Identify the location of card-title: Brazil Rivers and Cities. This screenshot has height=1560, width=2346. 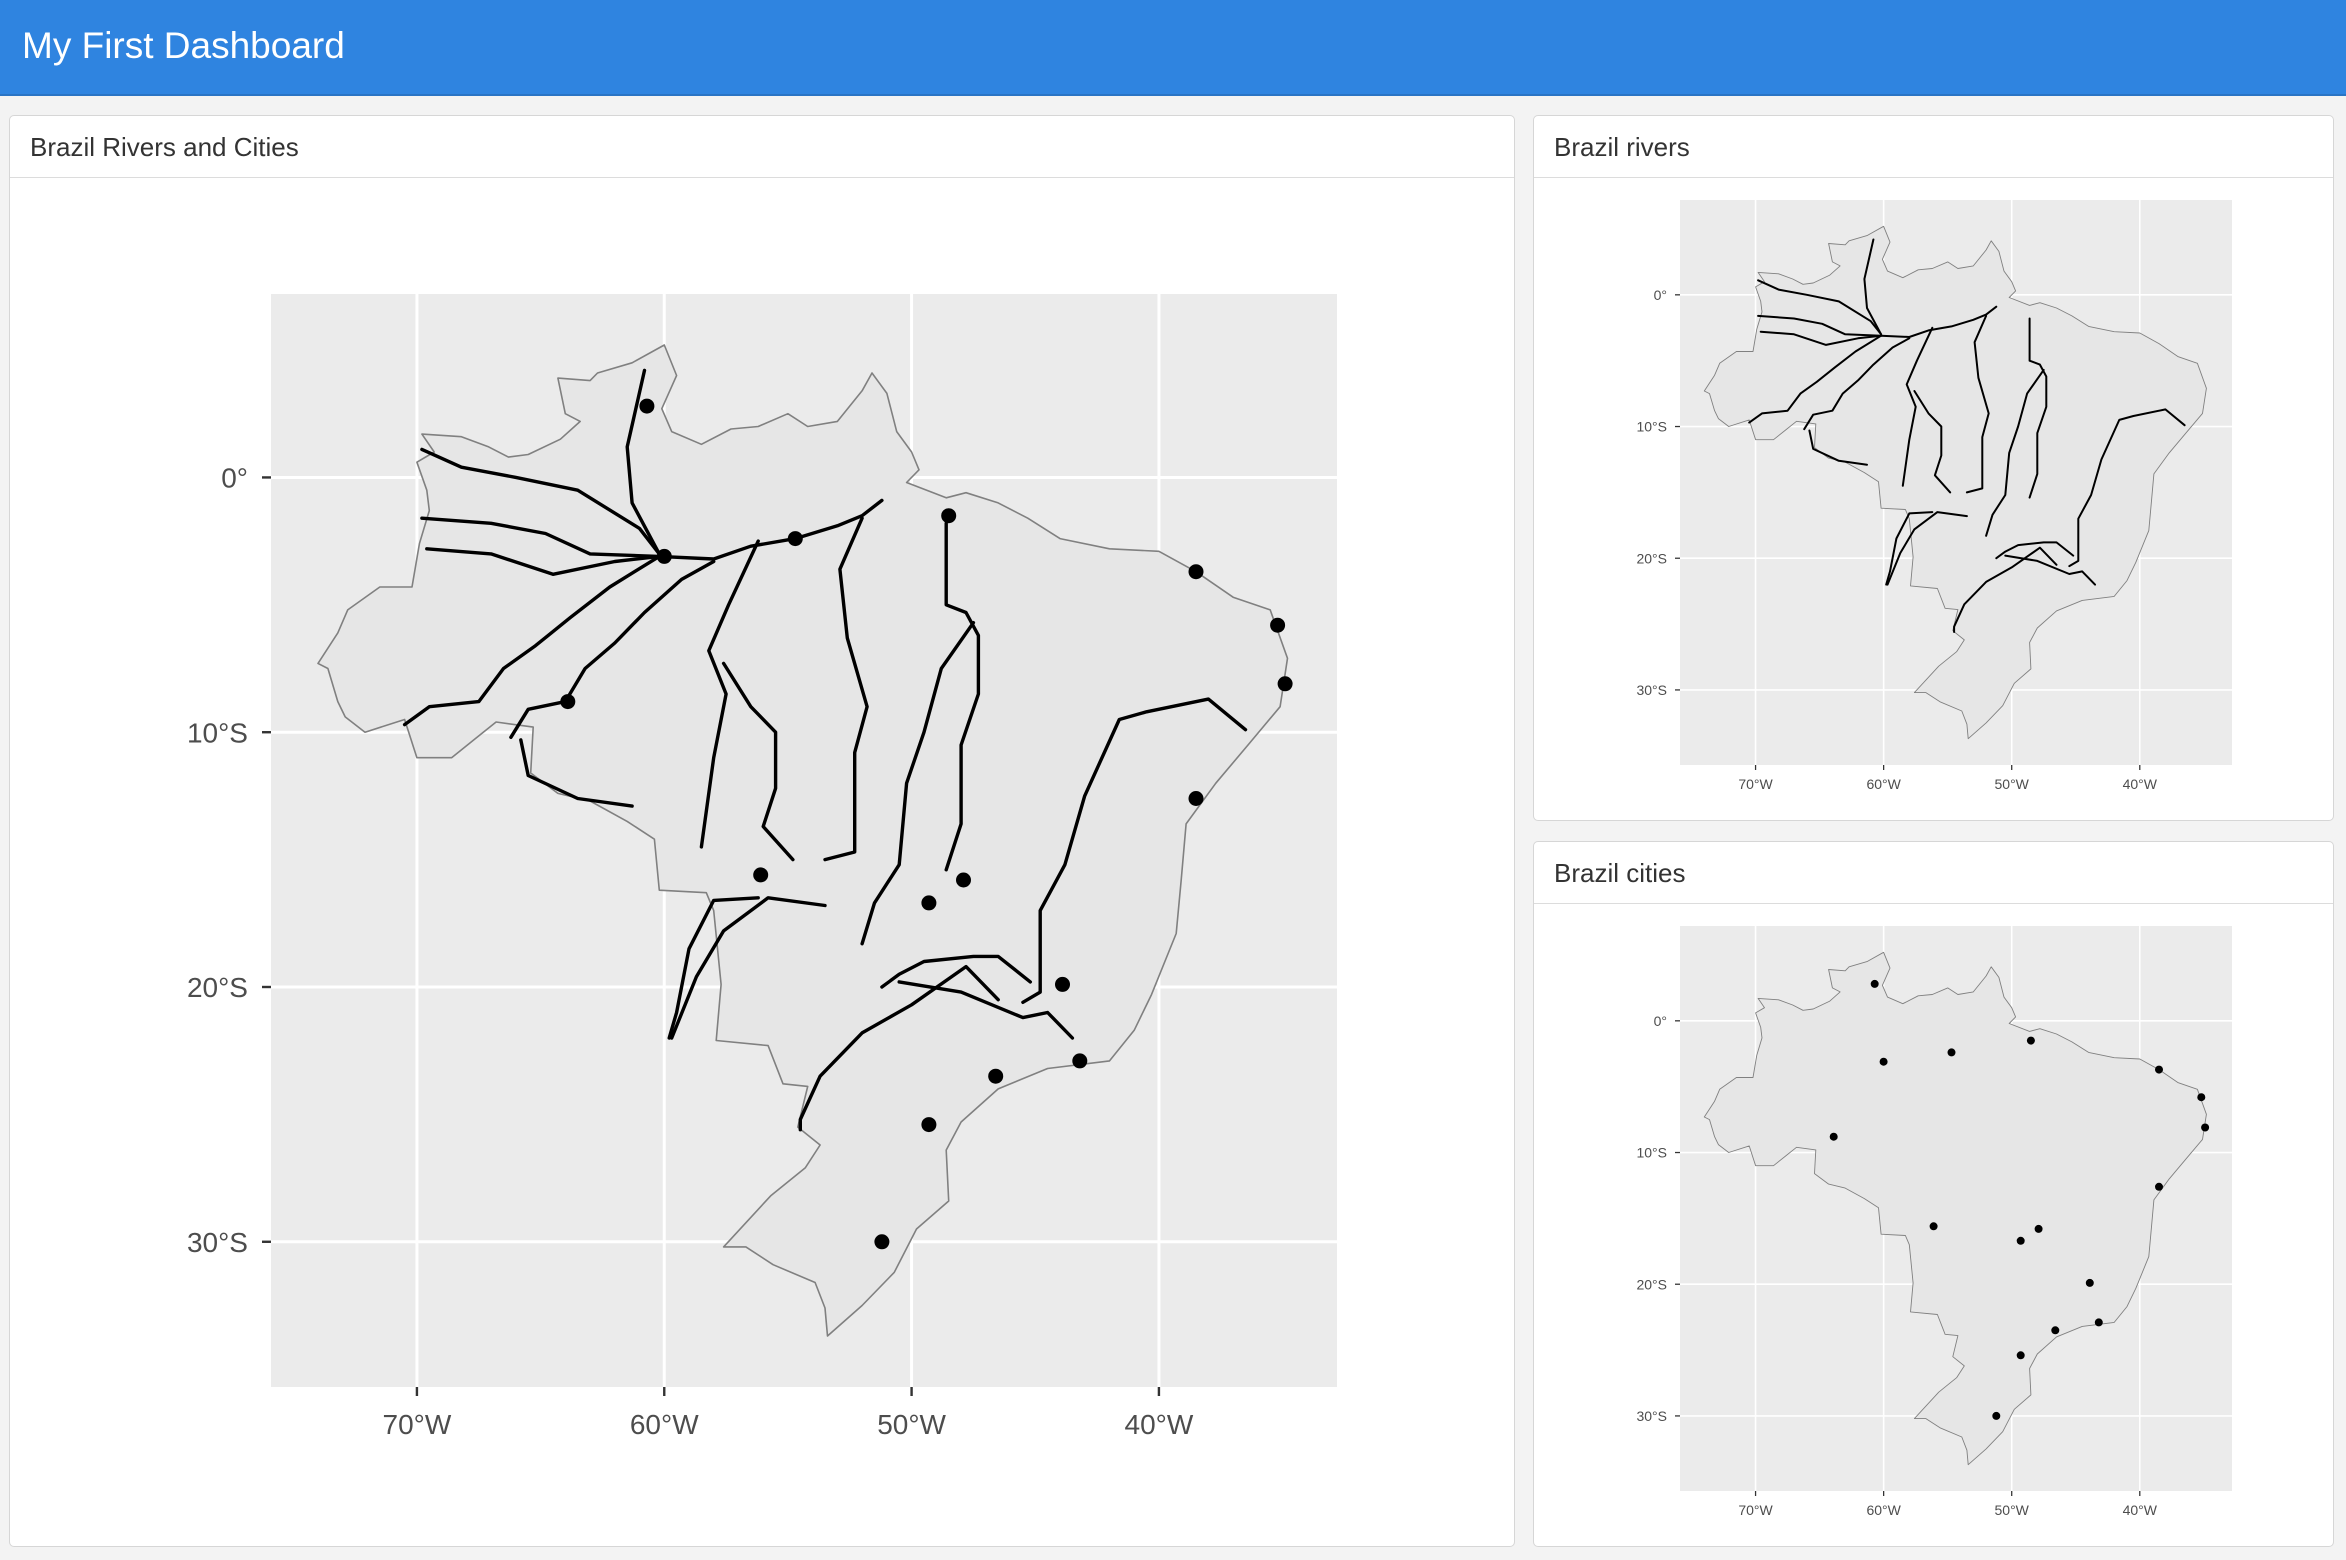
(164, 147).